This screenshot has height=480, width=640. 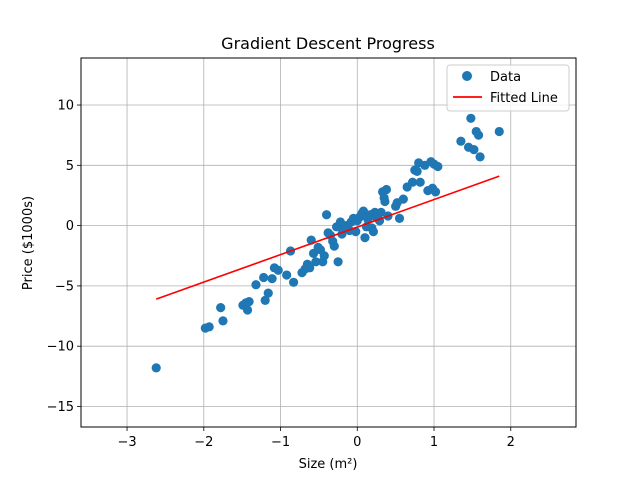 What do you see at coordinates (60, 347) in the screenshot?
I see `y-tick-label: −10` at bounding box center [60, 347].